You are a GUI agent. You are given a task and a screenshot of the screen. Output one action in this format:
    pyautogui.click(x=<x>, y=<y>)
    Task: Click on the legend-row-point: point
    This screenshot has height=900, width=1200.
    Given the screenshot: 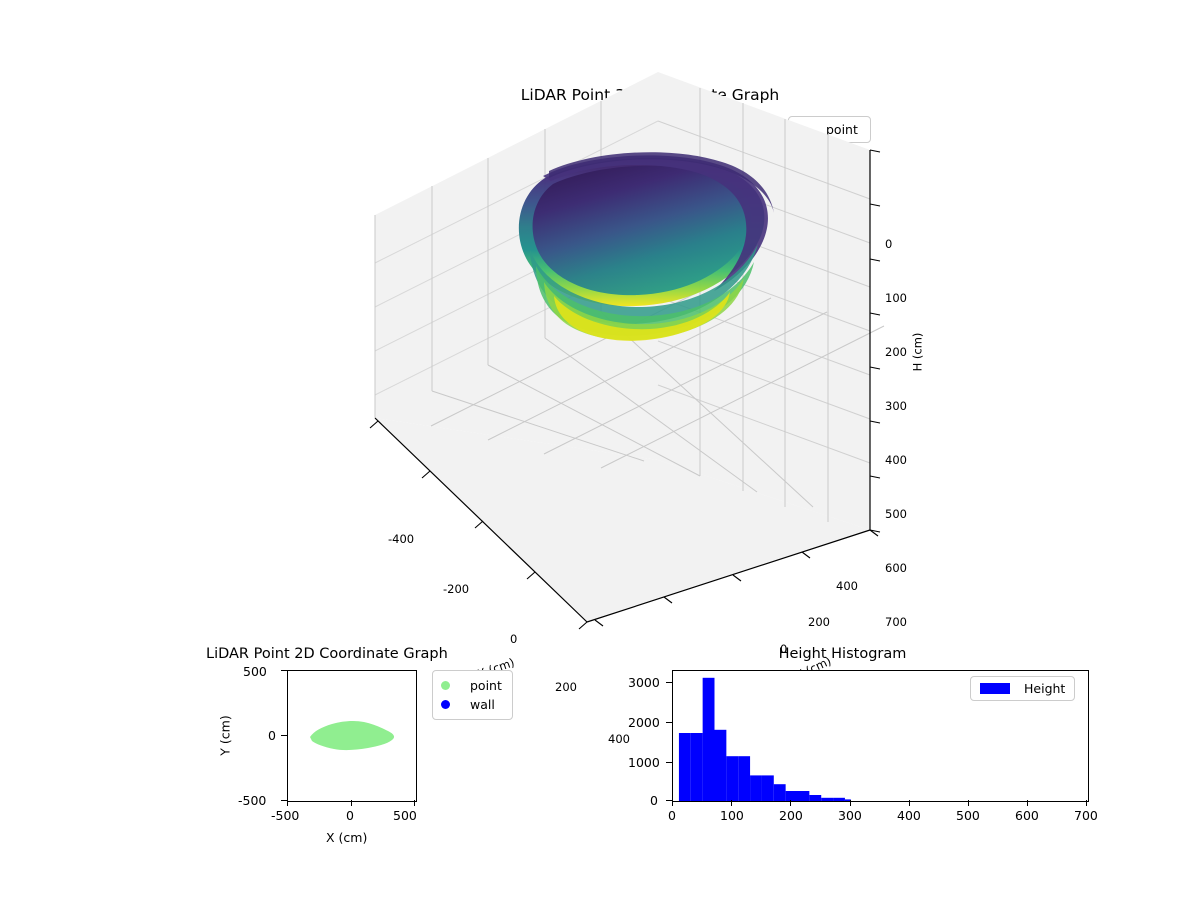 What is the action you would take?
    pyautogui.click(x=471, y=685)
    